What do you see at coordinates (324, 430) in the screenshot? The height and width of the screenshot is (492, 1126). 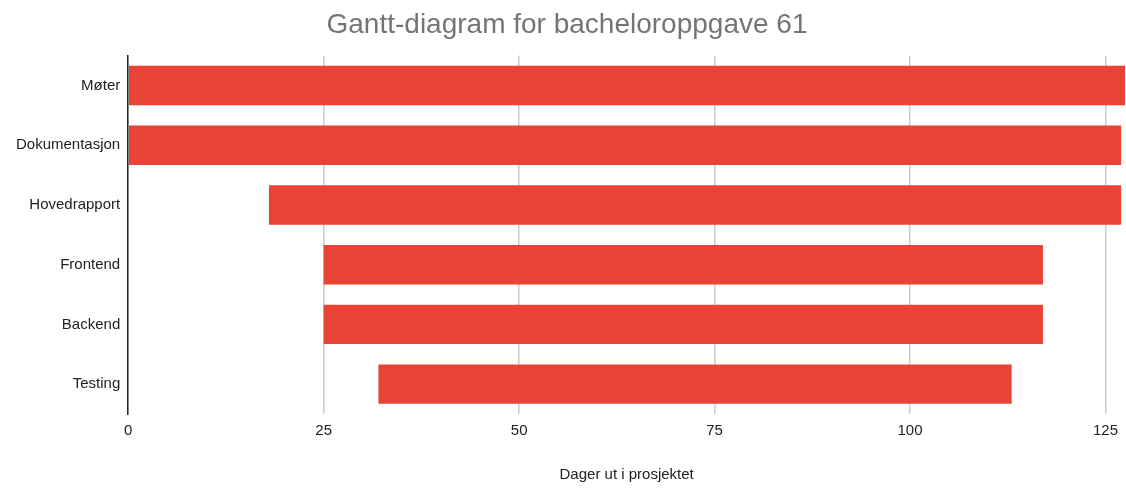 I see `x-tick-label: 25` at bounding box center [324, 430].